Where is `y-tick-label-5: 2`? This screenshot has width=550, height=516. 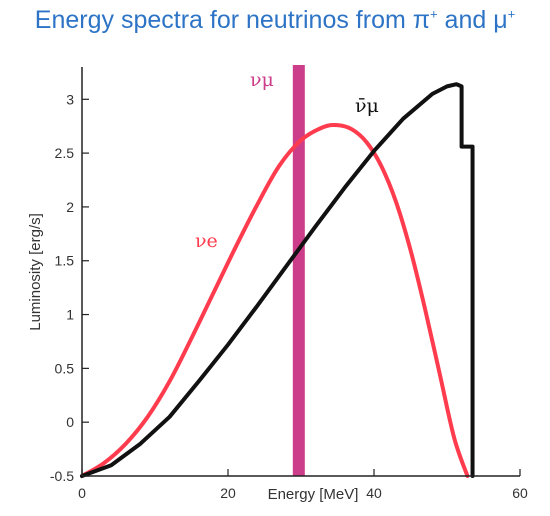
y-tick-label-5: 2 is located at coordinates (70, 207).